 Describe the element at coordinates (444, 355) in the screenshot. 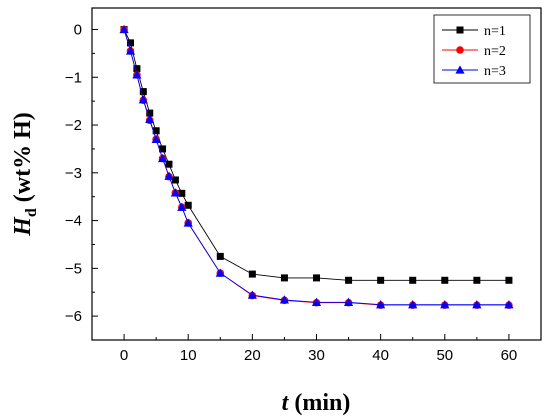

I see `x-tick-label: 50` at that location.